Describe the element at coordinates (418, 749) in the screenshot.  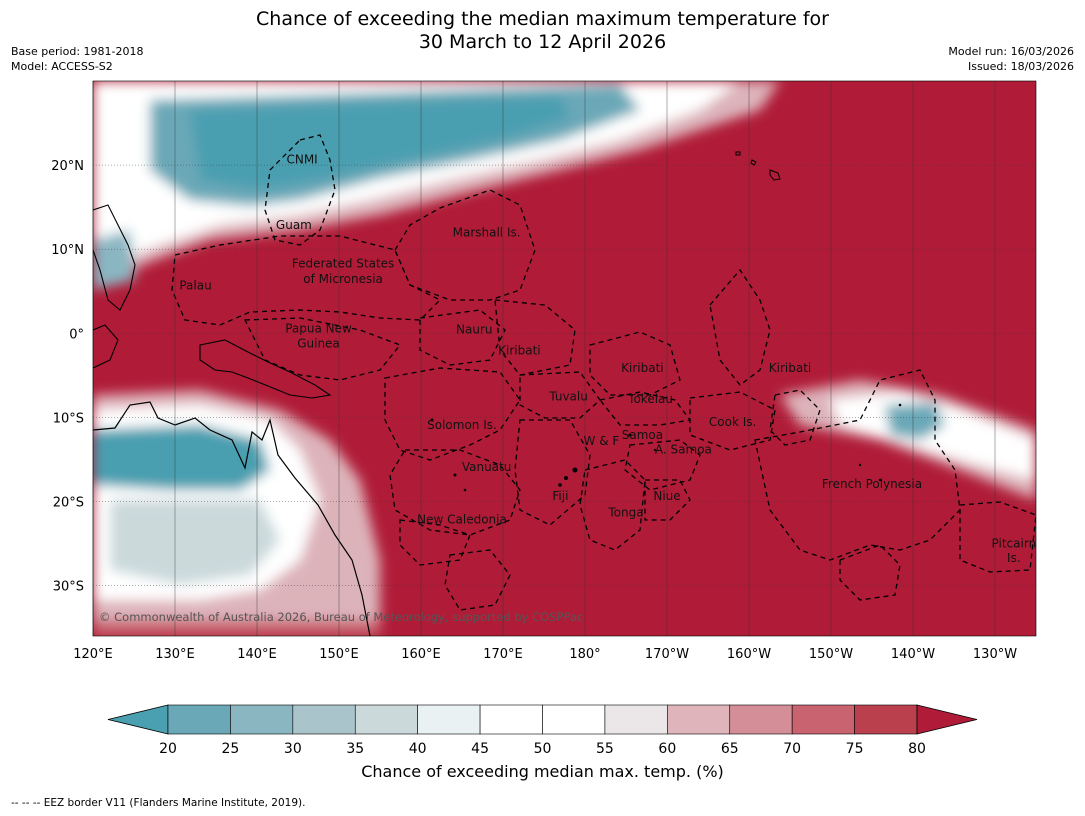
I see `colorbar-tick-label: 40` at that location.